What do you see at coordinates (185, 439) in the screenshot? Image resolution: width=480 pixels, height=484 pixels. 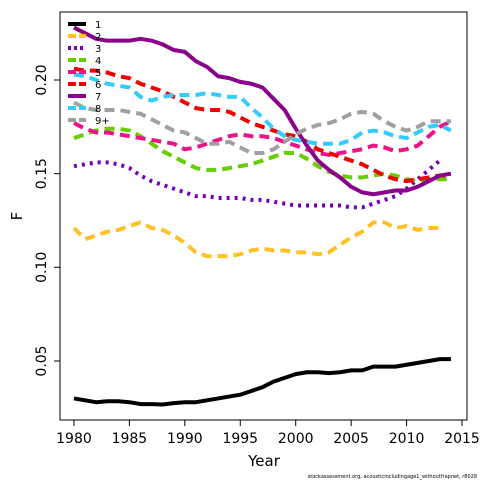 I see `x-tick-label: 1990` at bounding box center [185, 439].